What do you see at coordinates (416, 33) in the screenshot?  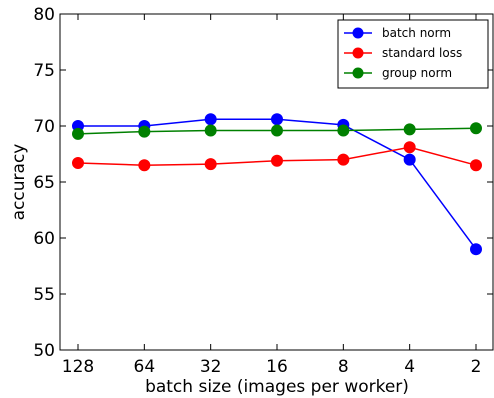 I see `legend-label: batch norm` at bounding box center [416, 33].